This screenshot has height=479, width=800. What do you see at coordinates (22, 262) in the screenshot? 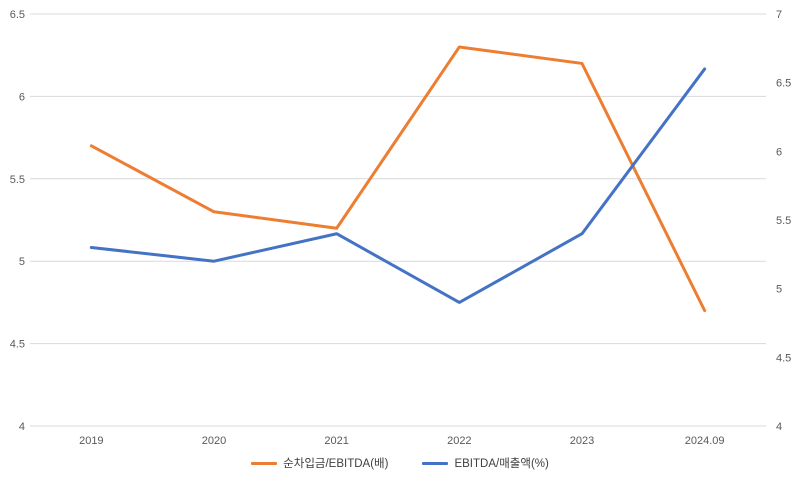
I see `left-axis-tick-label: 5` at bounding box center [22, 262].